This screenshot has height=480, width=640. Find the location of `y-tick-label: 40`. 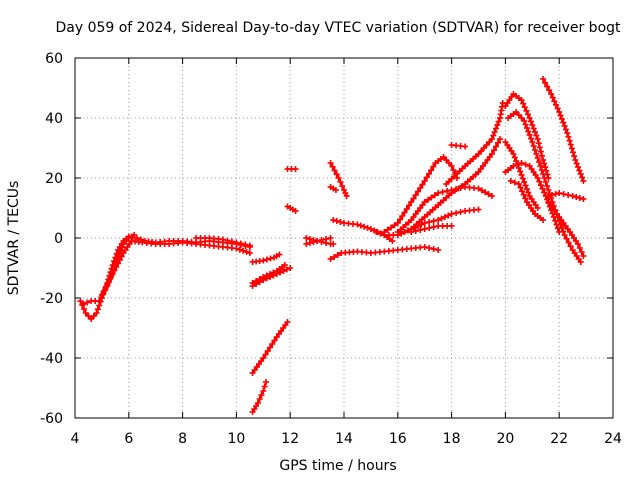

y-tick-label: 40 is located at coordinates (54, 119).